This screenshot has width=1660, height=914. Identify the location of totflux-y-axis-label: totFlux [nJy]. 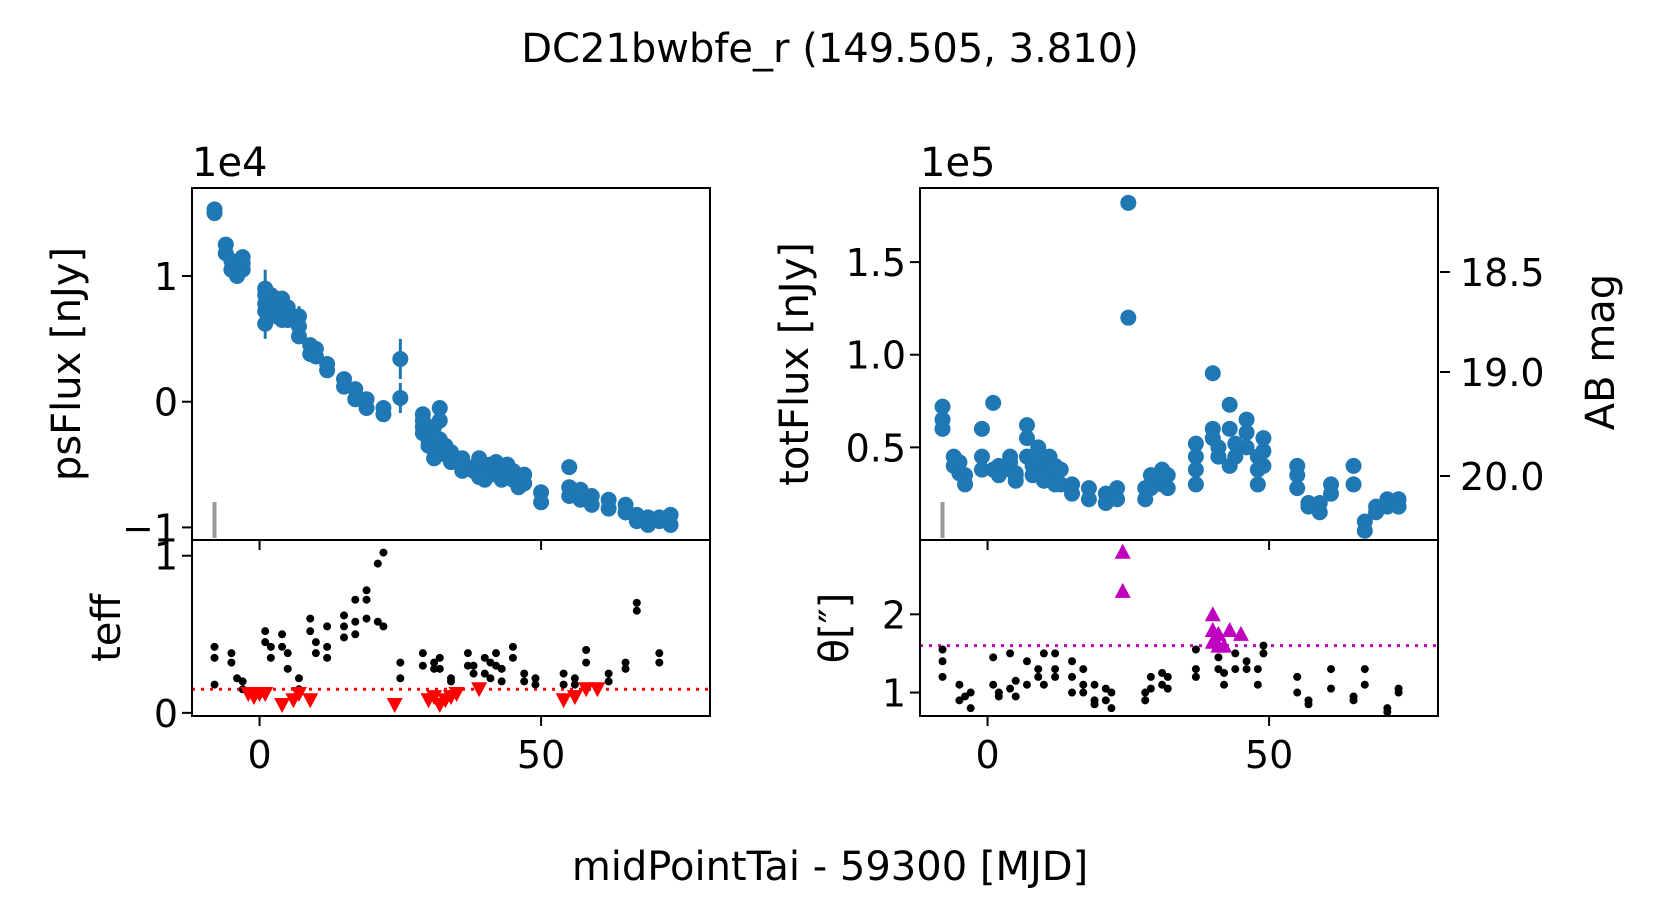
(795, 364).